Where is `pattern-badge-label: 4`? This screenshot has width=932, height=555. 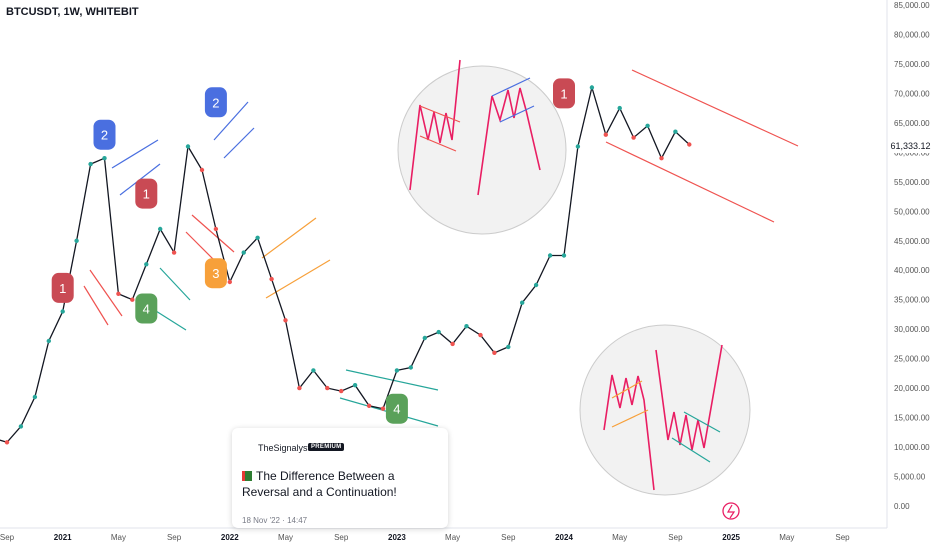 pattern-badge-label: 4 is located at coordinates (146, 309).